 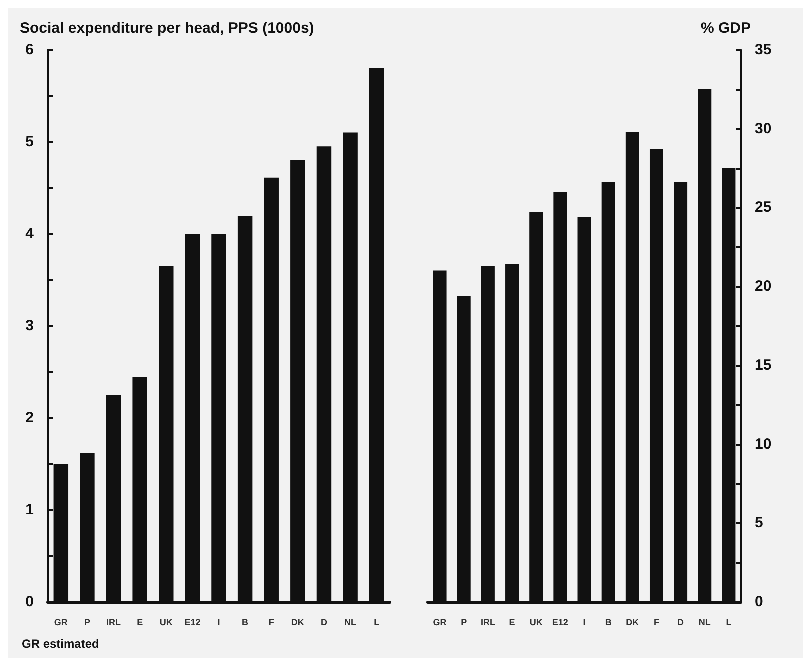 What do you see at coordinates (30, 326) in the screenshot?
I see `y-tick-label: 3` at bounding box center [30, 326].